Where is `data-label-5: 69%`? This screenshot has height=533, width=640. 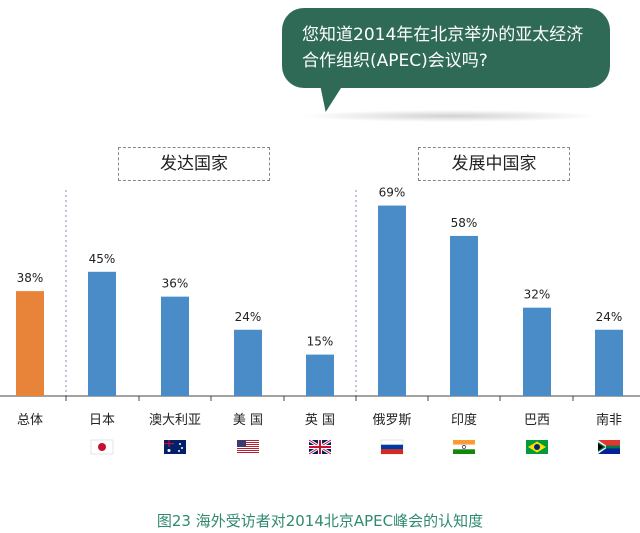
data-label-5: 69% is located at coordinates (392, 193).